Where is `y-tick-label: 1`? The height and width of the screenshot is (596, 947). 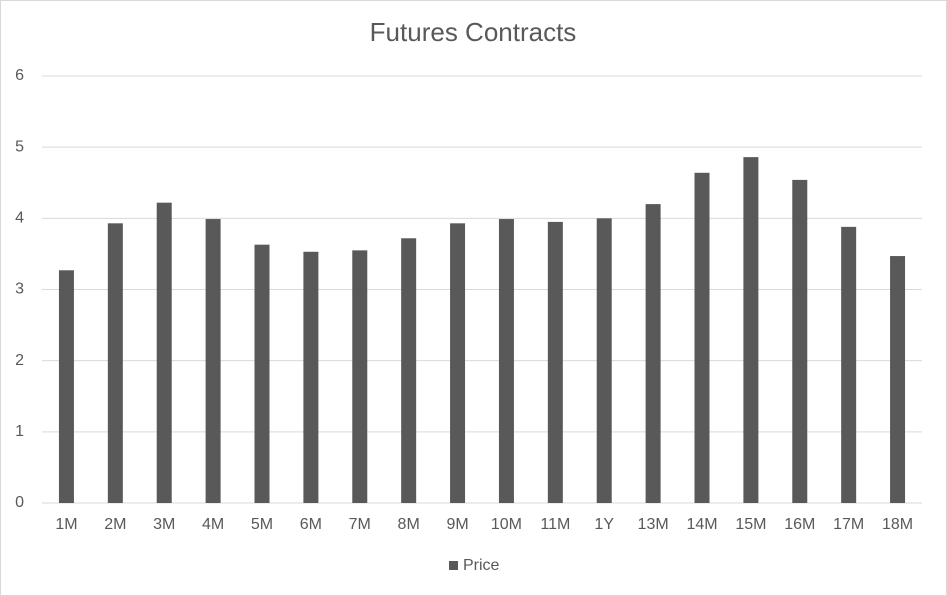
y-tick-label: 1 is located at coordinates (19, 431).